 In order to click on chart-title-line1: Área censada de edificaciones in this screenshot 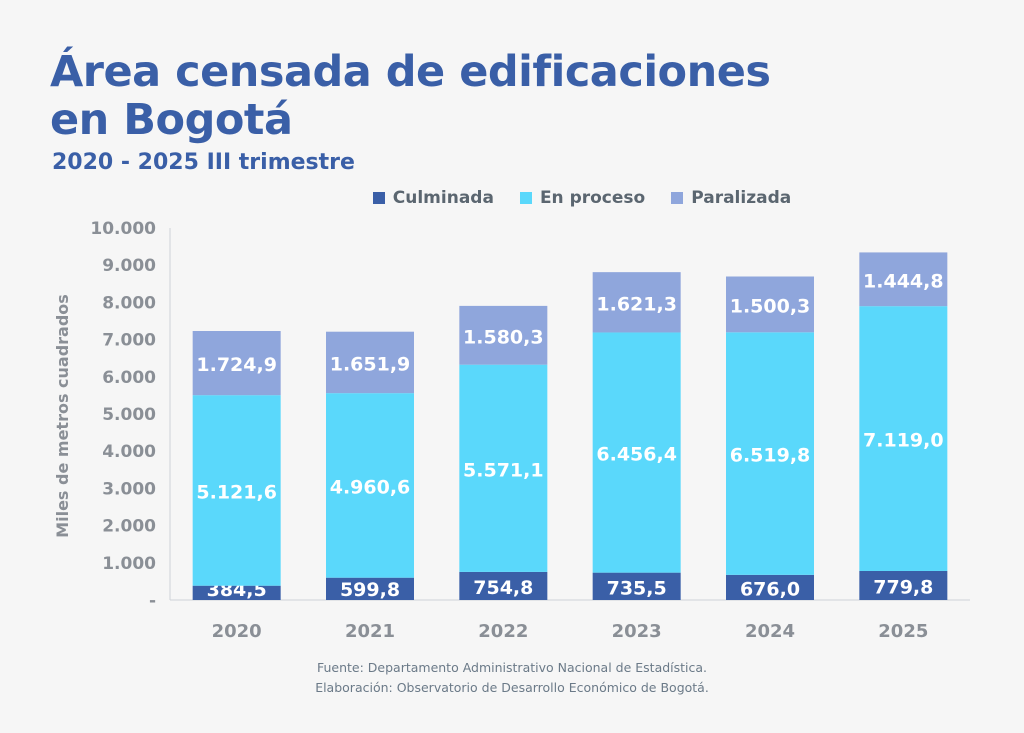, I will do `click(410, 72)`.